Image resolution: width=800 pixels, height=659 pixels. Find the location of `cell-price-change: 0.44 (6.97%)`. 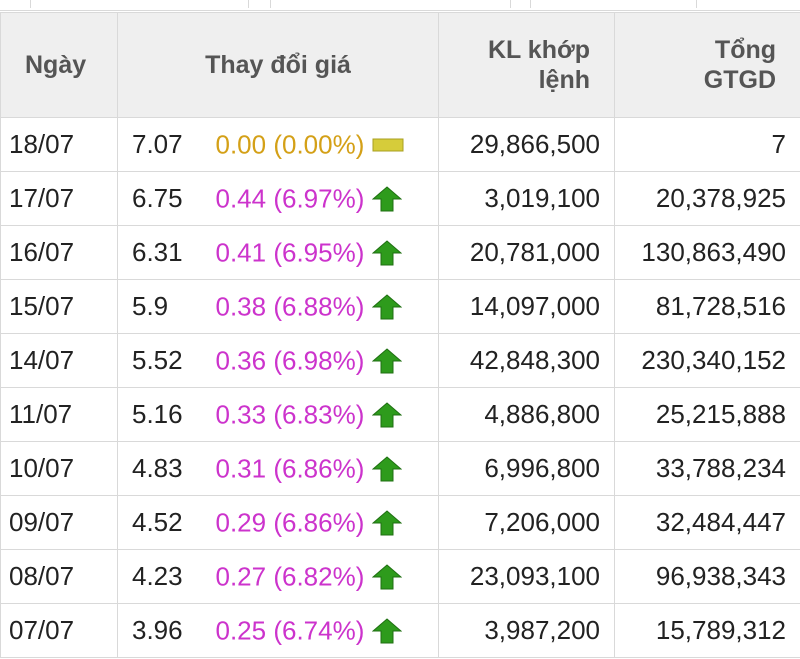

cell-price-change: 0.44 (6.97%) is located at coordinates (325, 198).